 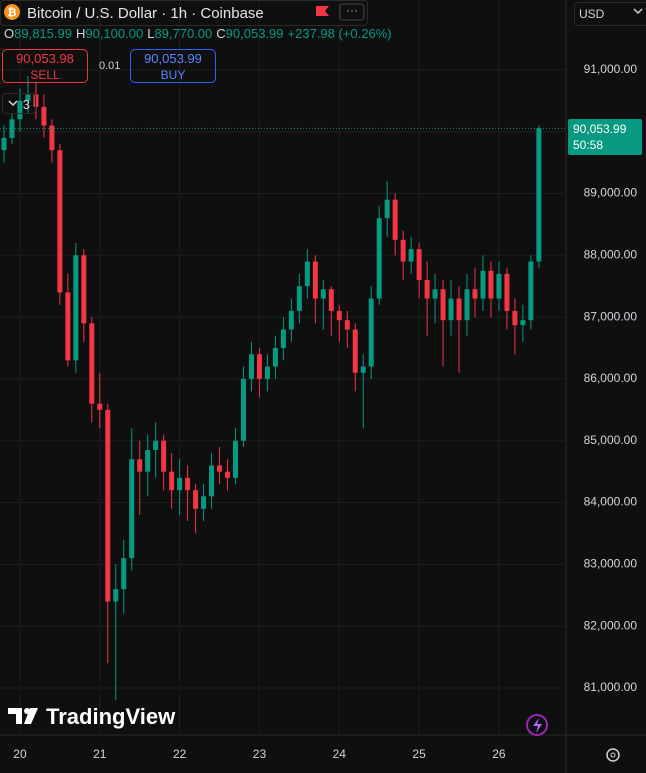 I want to click on buy-button: 90,053.99 BUY, so click(x=173, y=66).